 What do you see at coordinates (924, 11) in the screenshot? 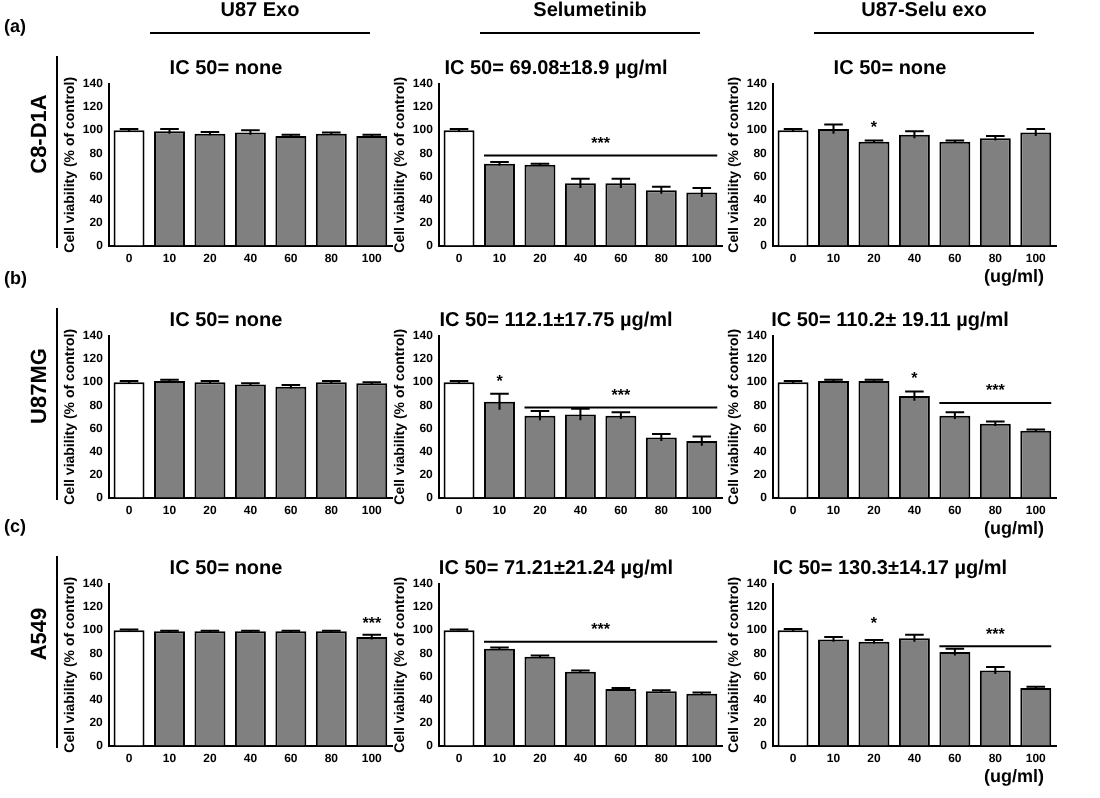
I see `chart-subtitle: U87-Selu exo` at bounding box center [924, 11].